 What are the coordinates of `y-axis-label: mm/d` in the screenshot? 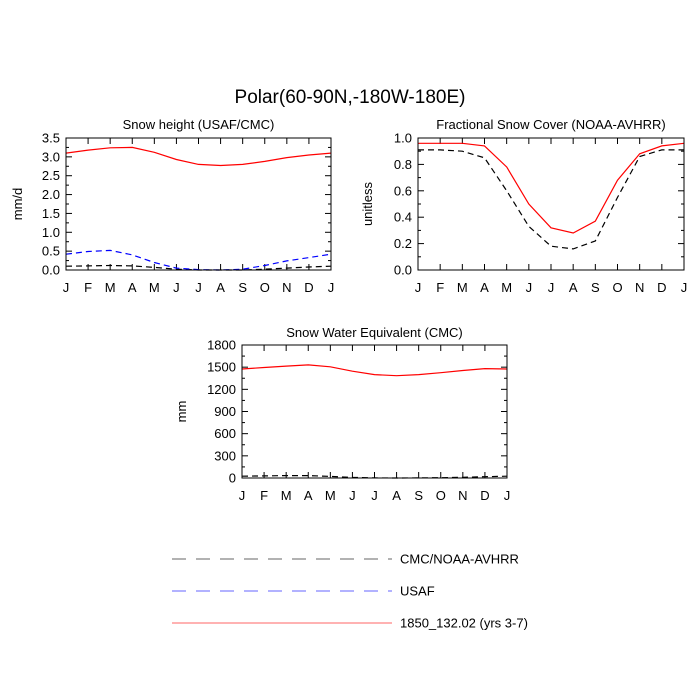 It's located at (17, 204).